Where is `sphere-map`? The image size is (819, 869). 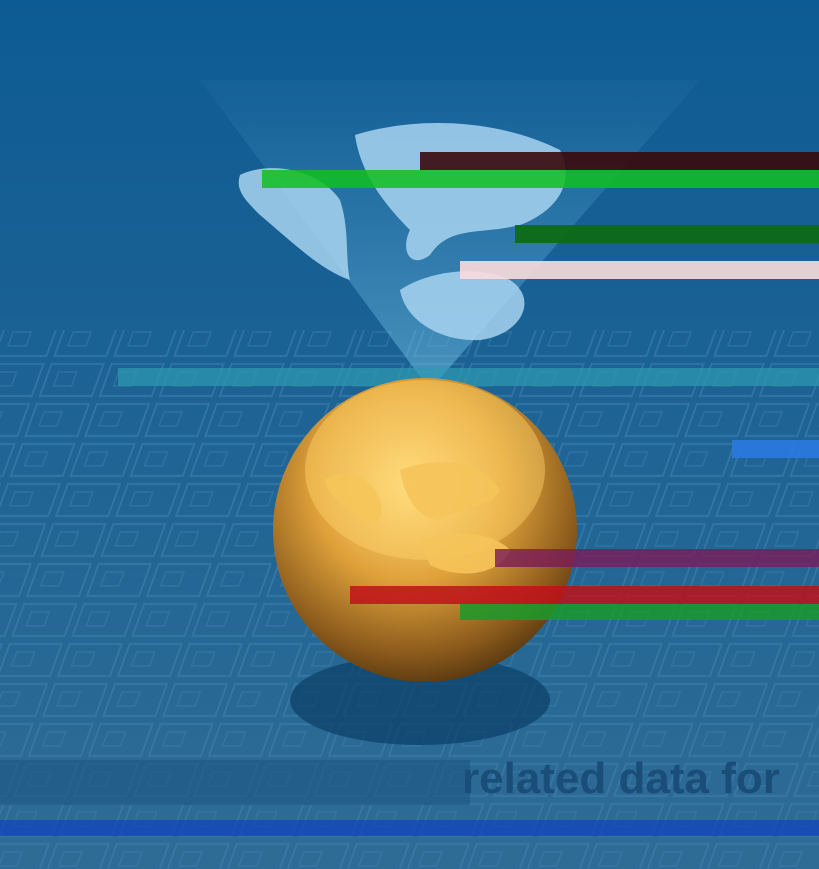
sphere-map is located at coordinates (417, 517).